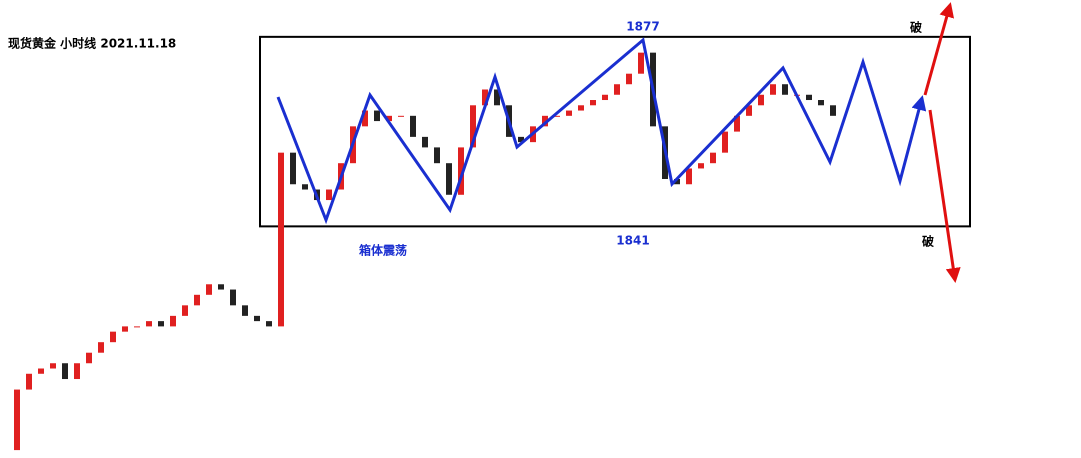  I want to click on box-bottom-label: 1841, so click(632, 241).